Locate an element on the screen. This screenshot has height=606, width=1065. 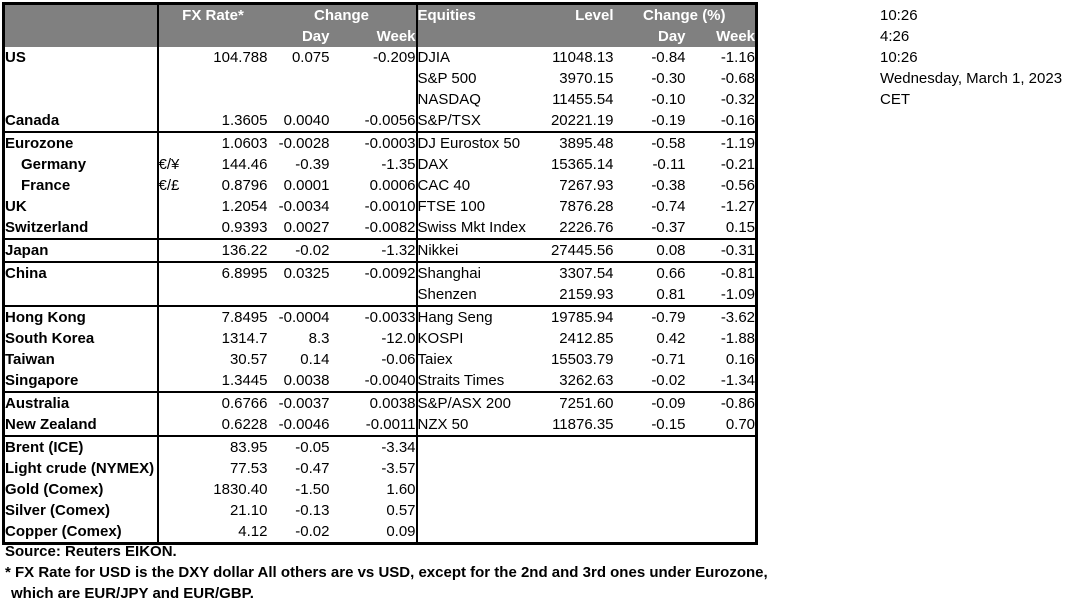
row-label: Singapore is located at coordinates (81, 381).